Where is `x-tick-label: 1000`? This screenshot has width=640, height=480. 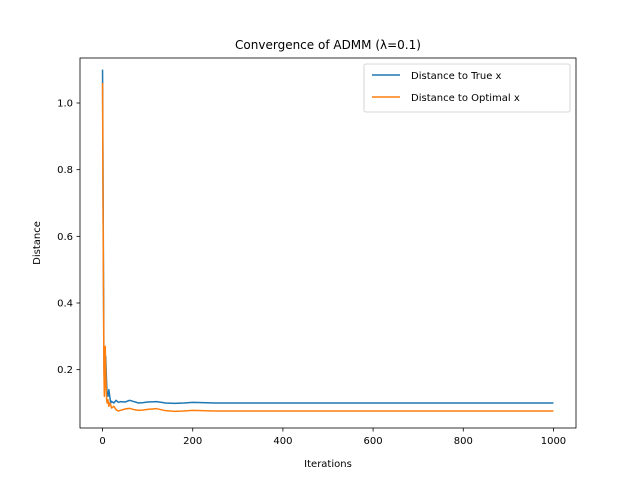
x-tick-label: 1000 is located at coordinates (553, 441).